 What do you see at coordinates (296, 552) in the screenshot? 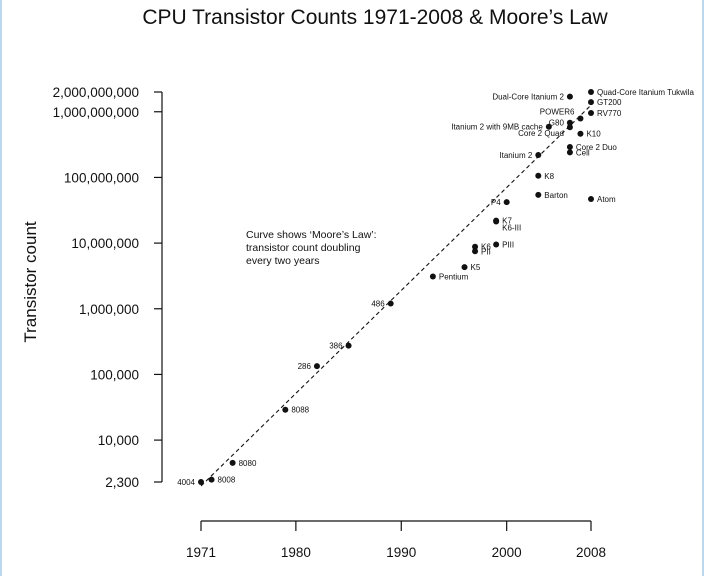
I see `x-tick-label: 1980` at bounding box center [296, 552].